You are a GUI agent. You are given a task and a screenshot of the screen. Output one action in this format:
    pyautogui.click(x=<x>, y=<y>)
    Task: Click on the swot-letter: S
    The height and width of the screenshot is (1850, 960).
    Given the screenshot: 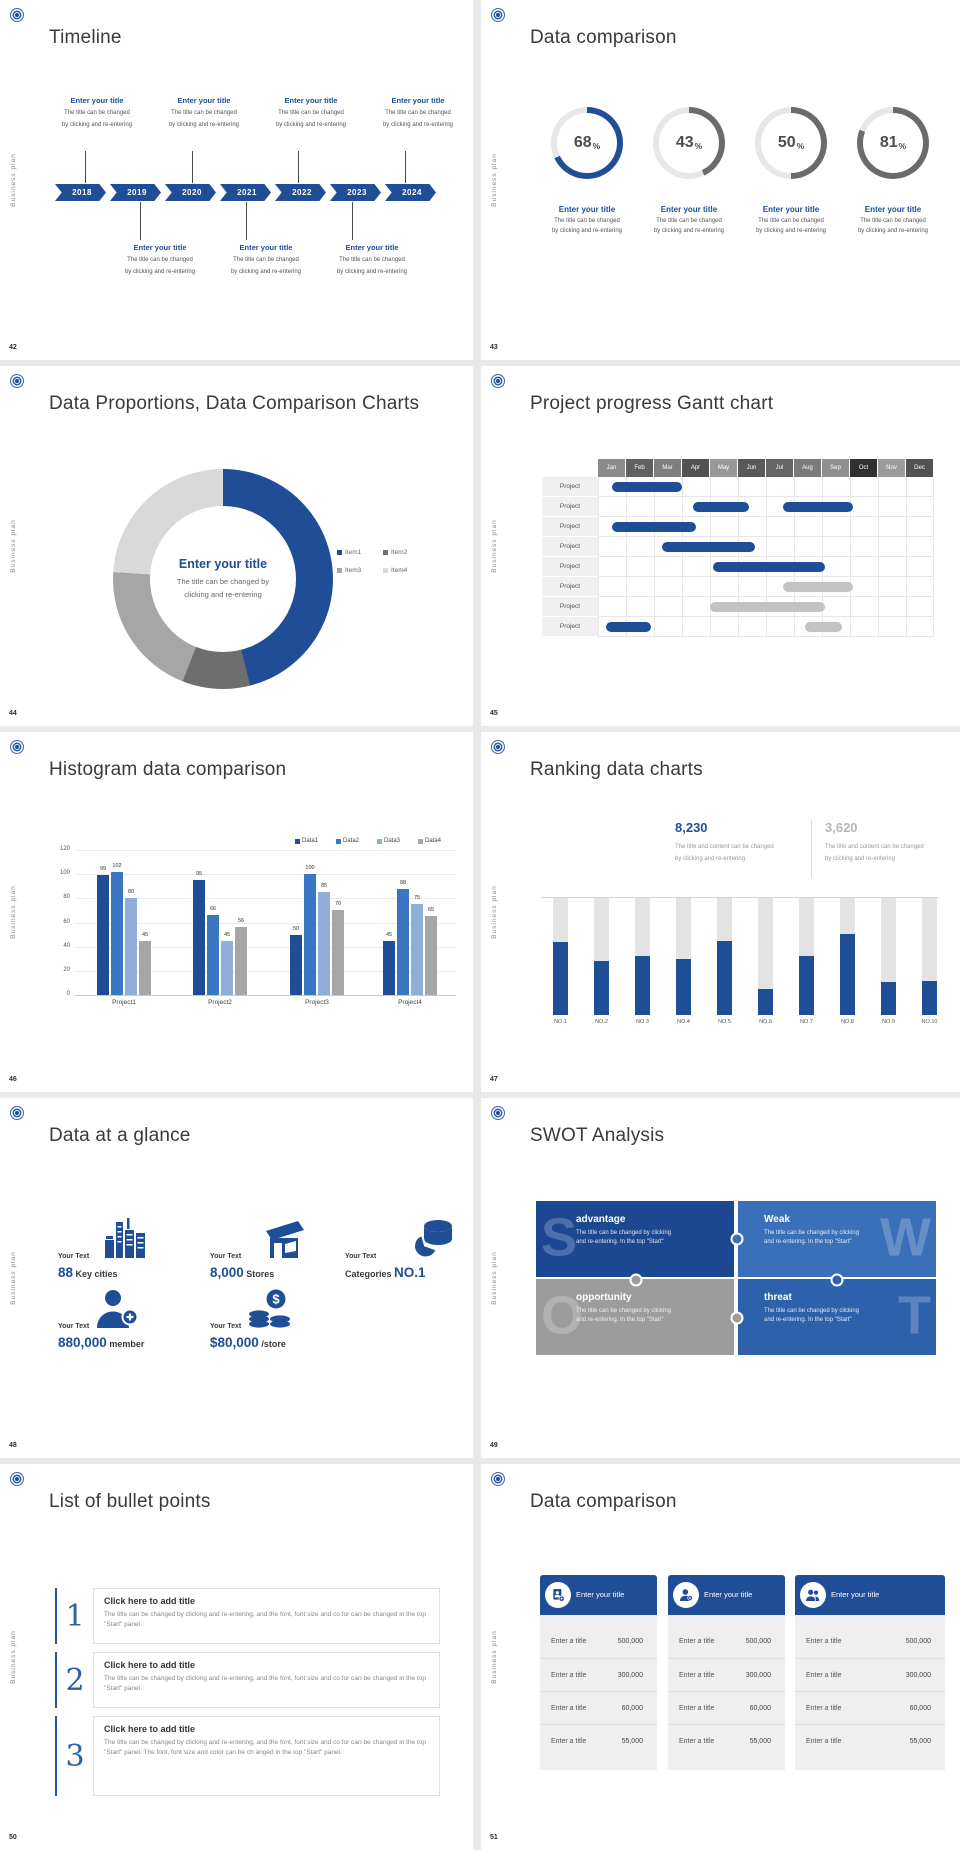 What is the action you would take?
    pyautogui.click(x=559, y=1237)
    